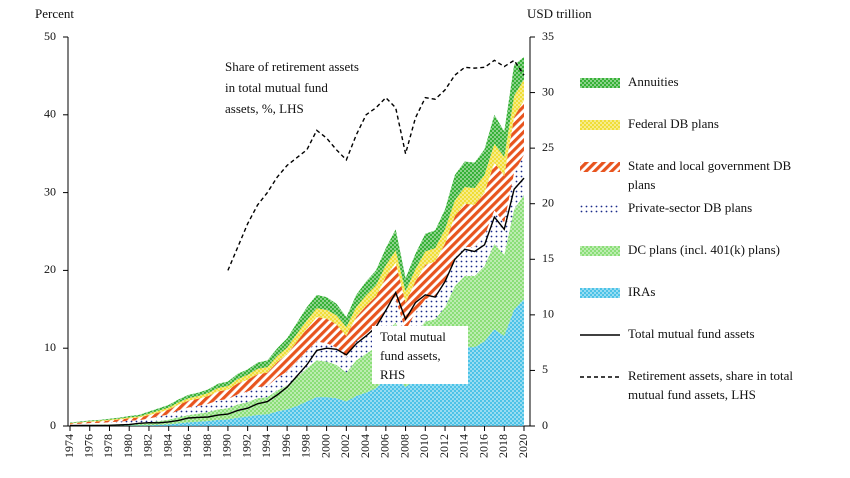 This screenshot has width=850, height=478. What do you see at coordinates (365, 446) in the screenshot?
I see `x-tick-label: 2004` at bounding box center [365, 446].